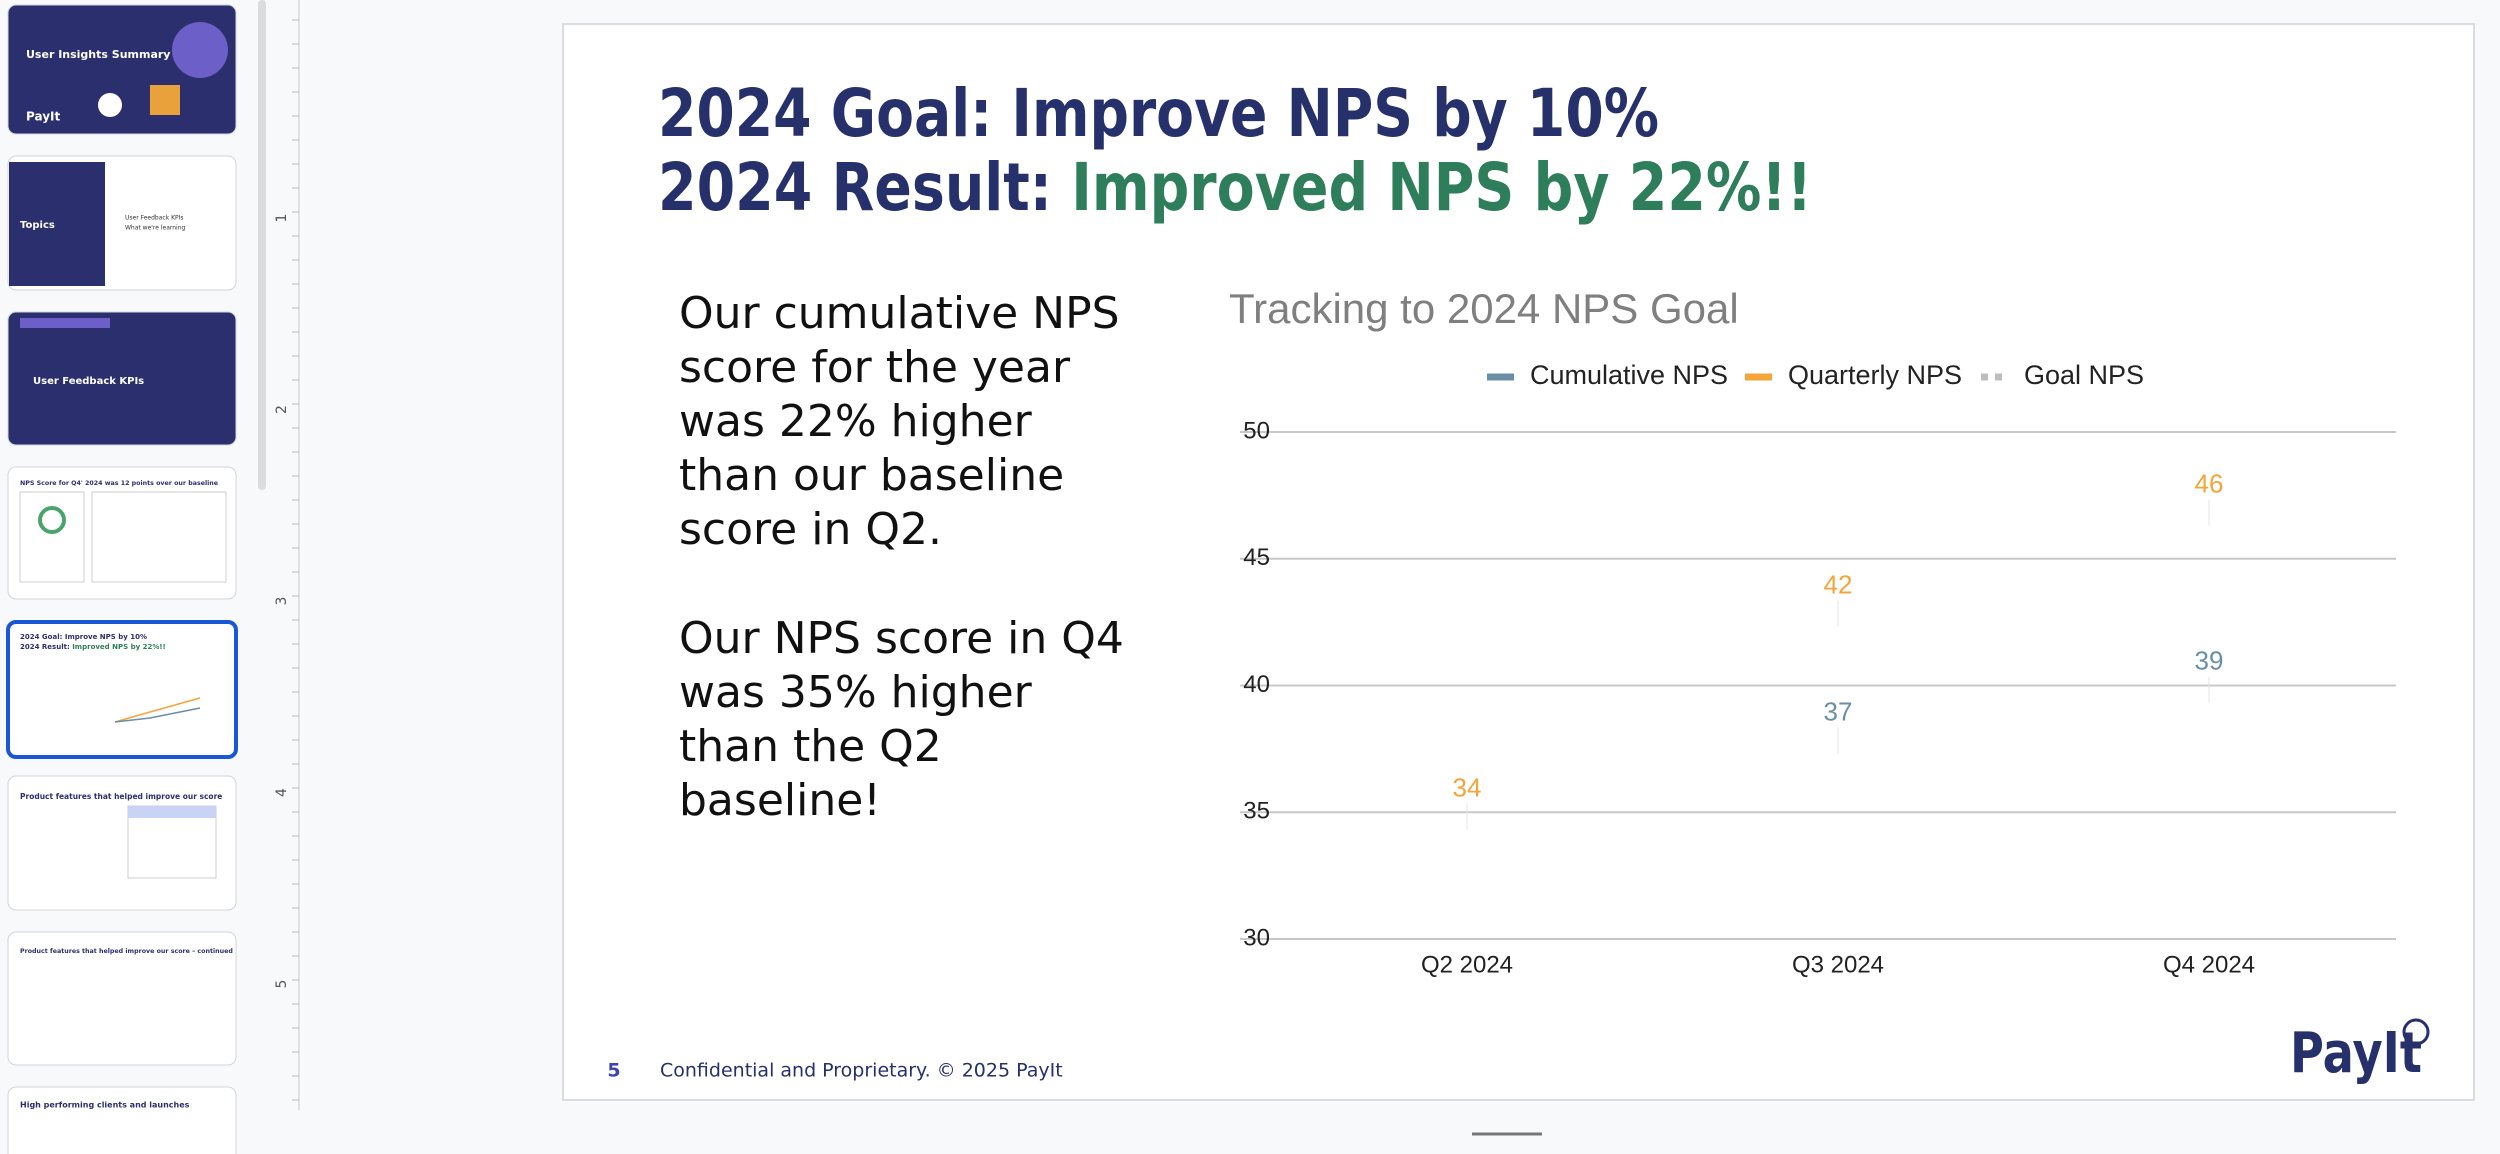  What do you see at coordinates (780, 800) in the screenshot?
I see `body-line: baseline!` at bounding box center [780, 800].